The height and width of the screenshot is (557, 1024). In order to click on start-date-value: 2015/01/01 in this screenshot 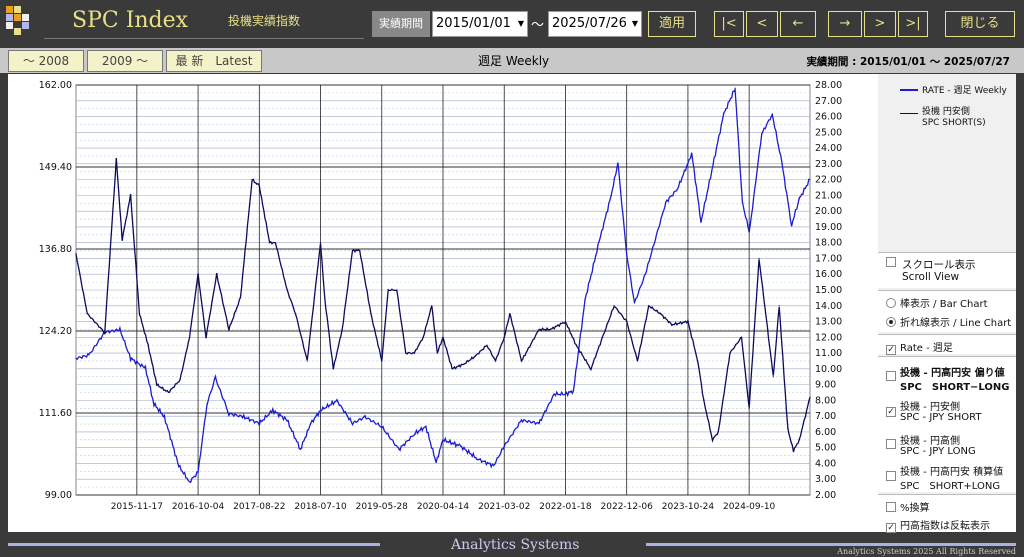, I will do `click(473, 23)`.